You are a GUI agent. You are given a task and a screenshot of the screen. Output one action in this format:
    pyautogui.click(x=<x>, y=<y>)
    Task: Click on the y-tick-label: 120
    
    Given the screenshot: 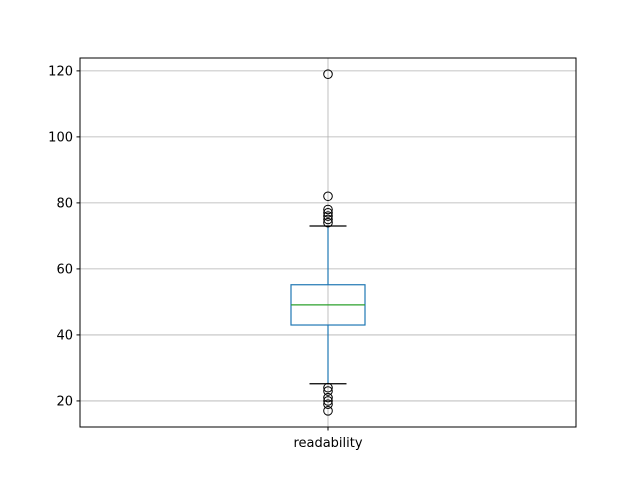 What is the action you would take?
    pyautogui.click(x=60, y=71)
    